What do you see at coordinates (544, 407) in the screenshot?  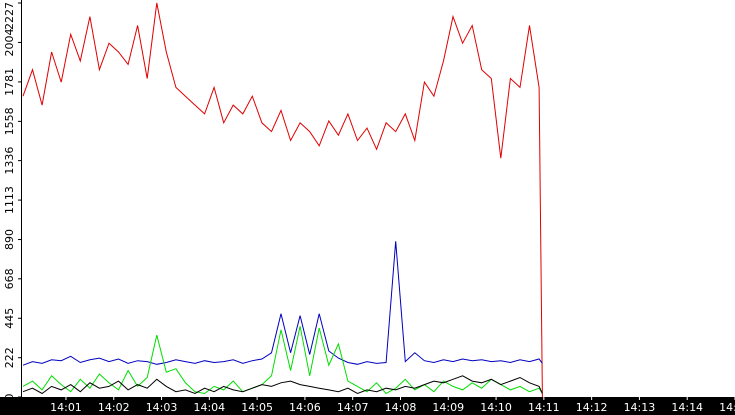 I see `x-tick-label: 14:11` at bounding box center [544, 407].